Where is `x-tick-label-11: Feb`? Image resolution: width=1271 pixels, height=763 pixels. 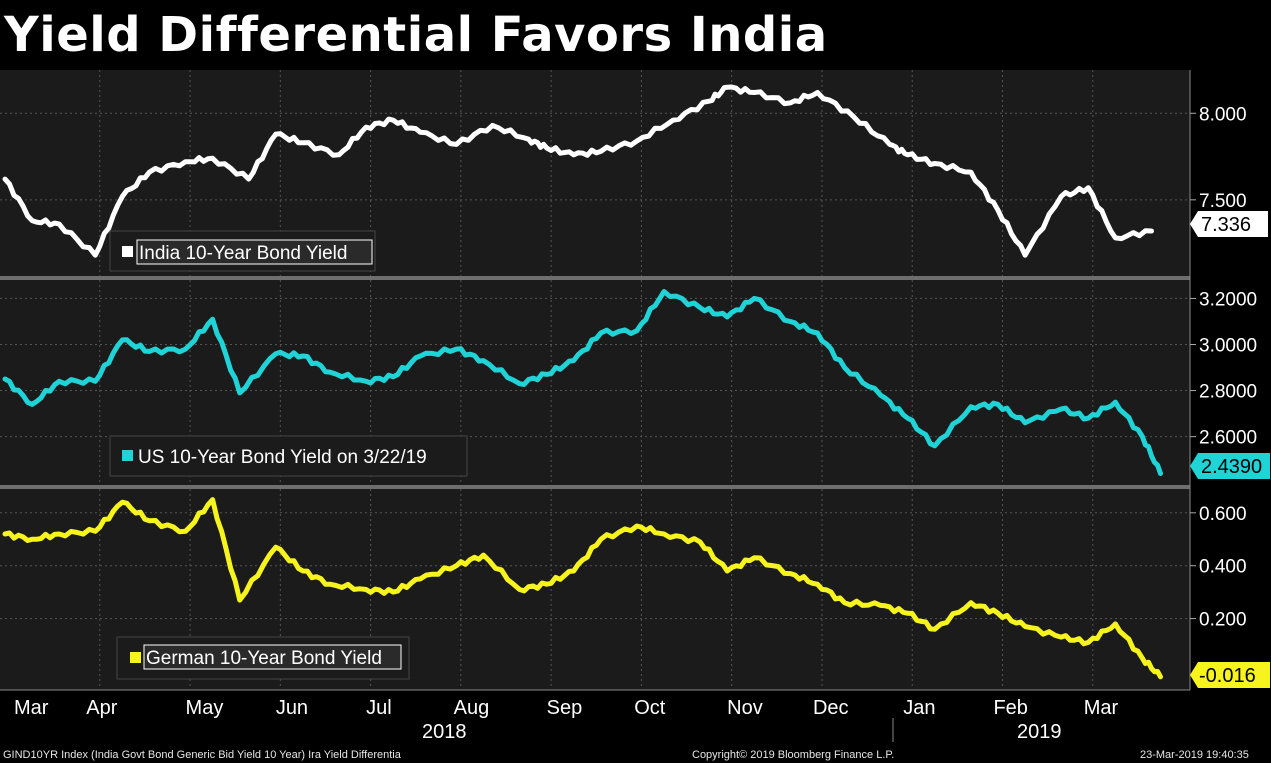
x-tick-label-11: Feb is located at coordinates (1010, 708).